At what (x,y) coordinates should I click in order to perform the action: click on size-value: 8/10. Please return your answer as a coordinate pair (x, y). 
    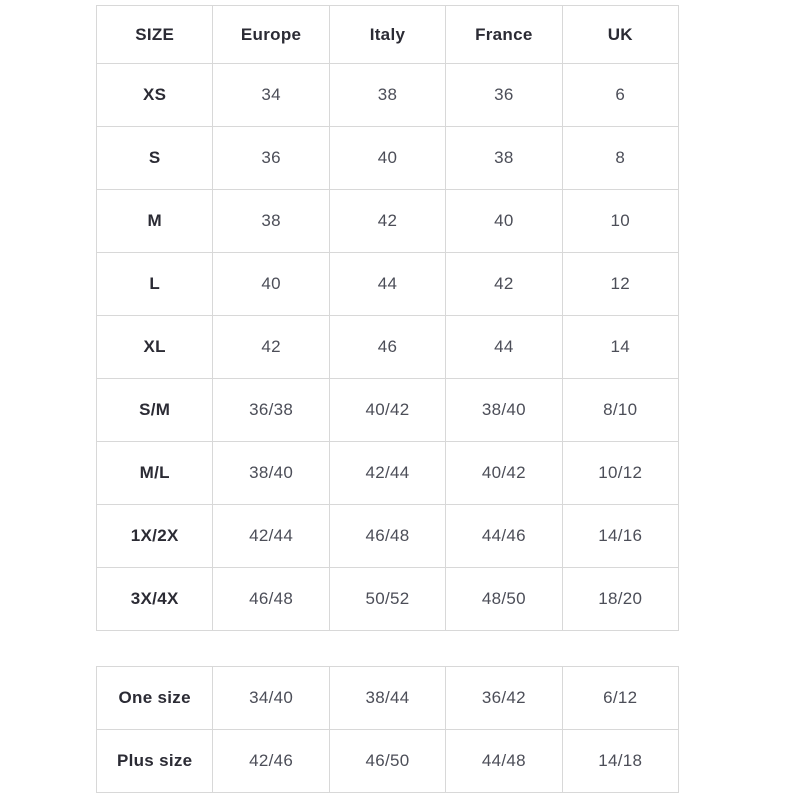
    Looking at the image, I should click on (620, 410).